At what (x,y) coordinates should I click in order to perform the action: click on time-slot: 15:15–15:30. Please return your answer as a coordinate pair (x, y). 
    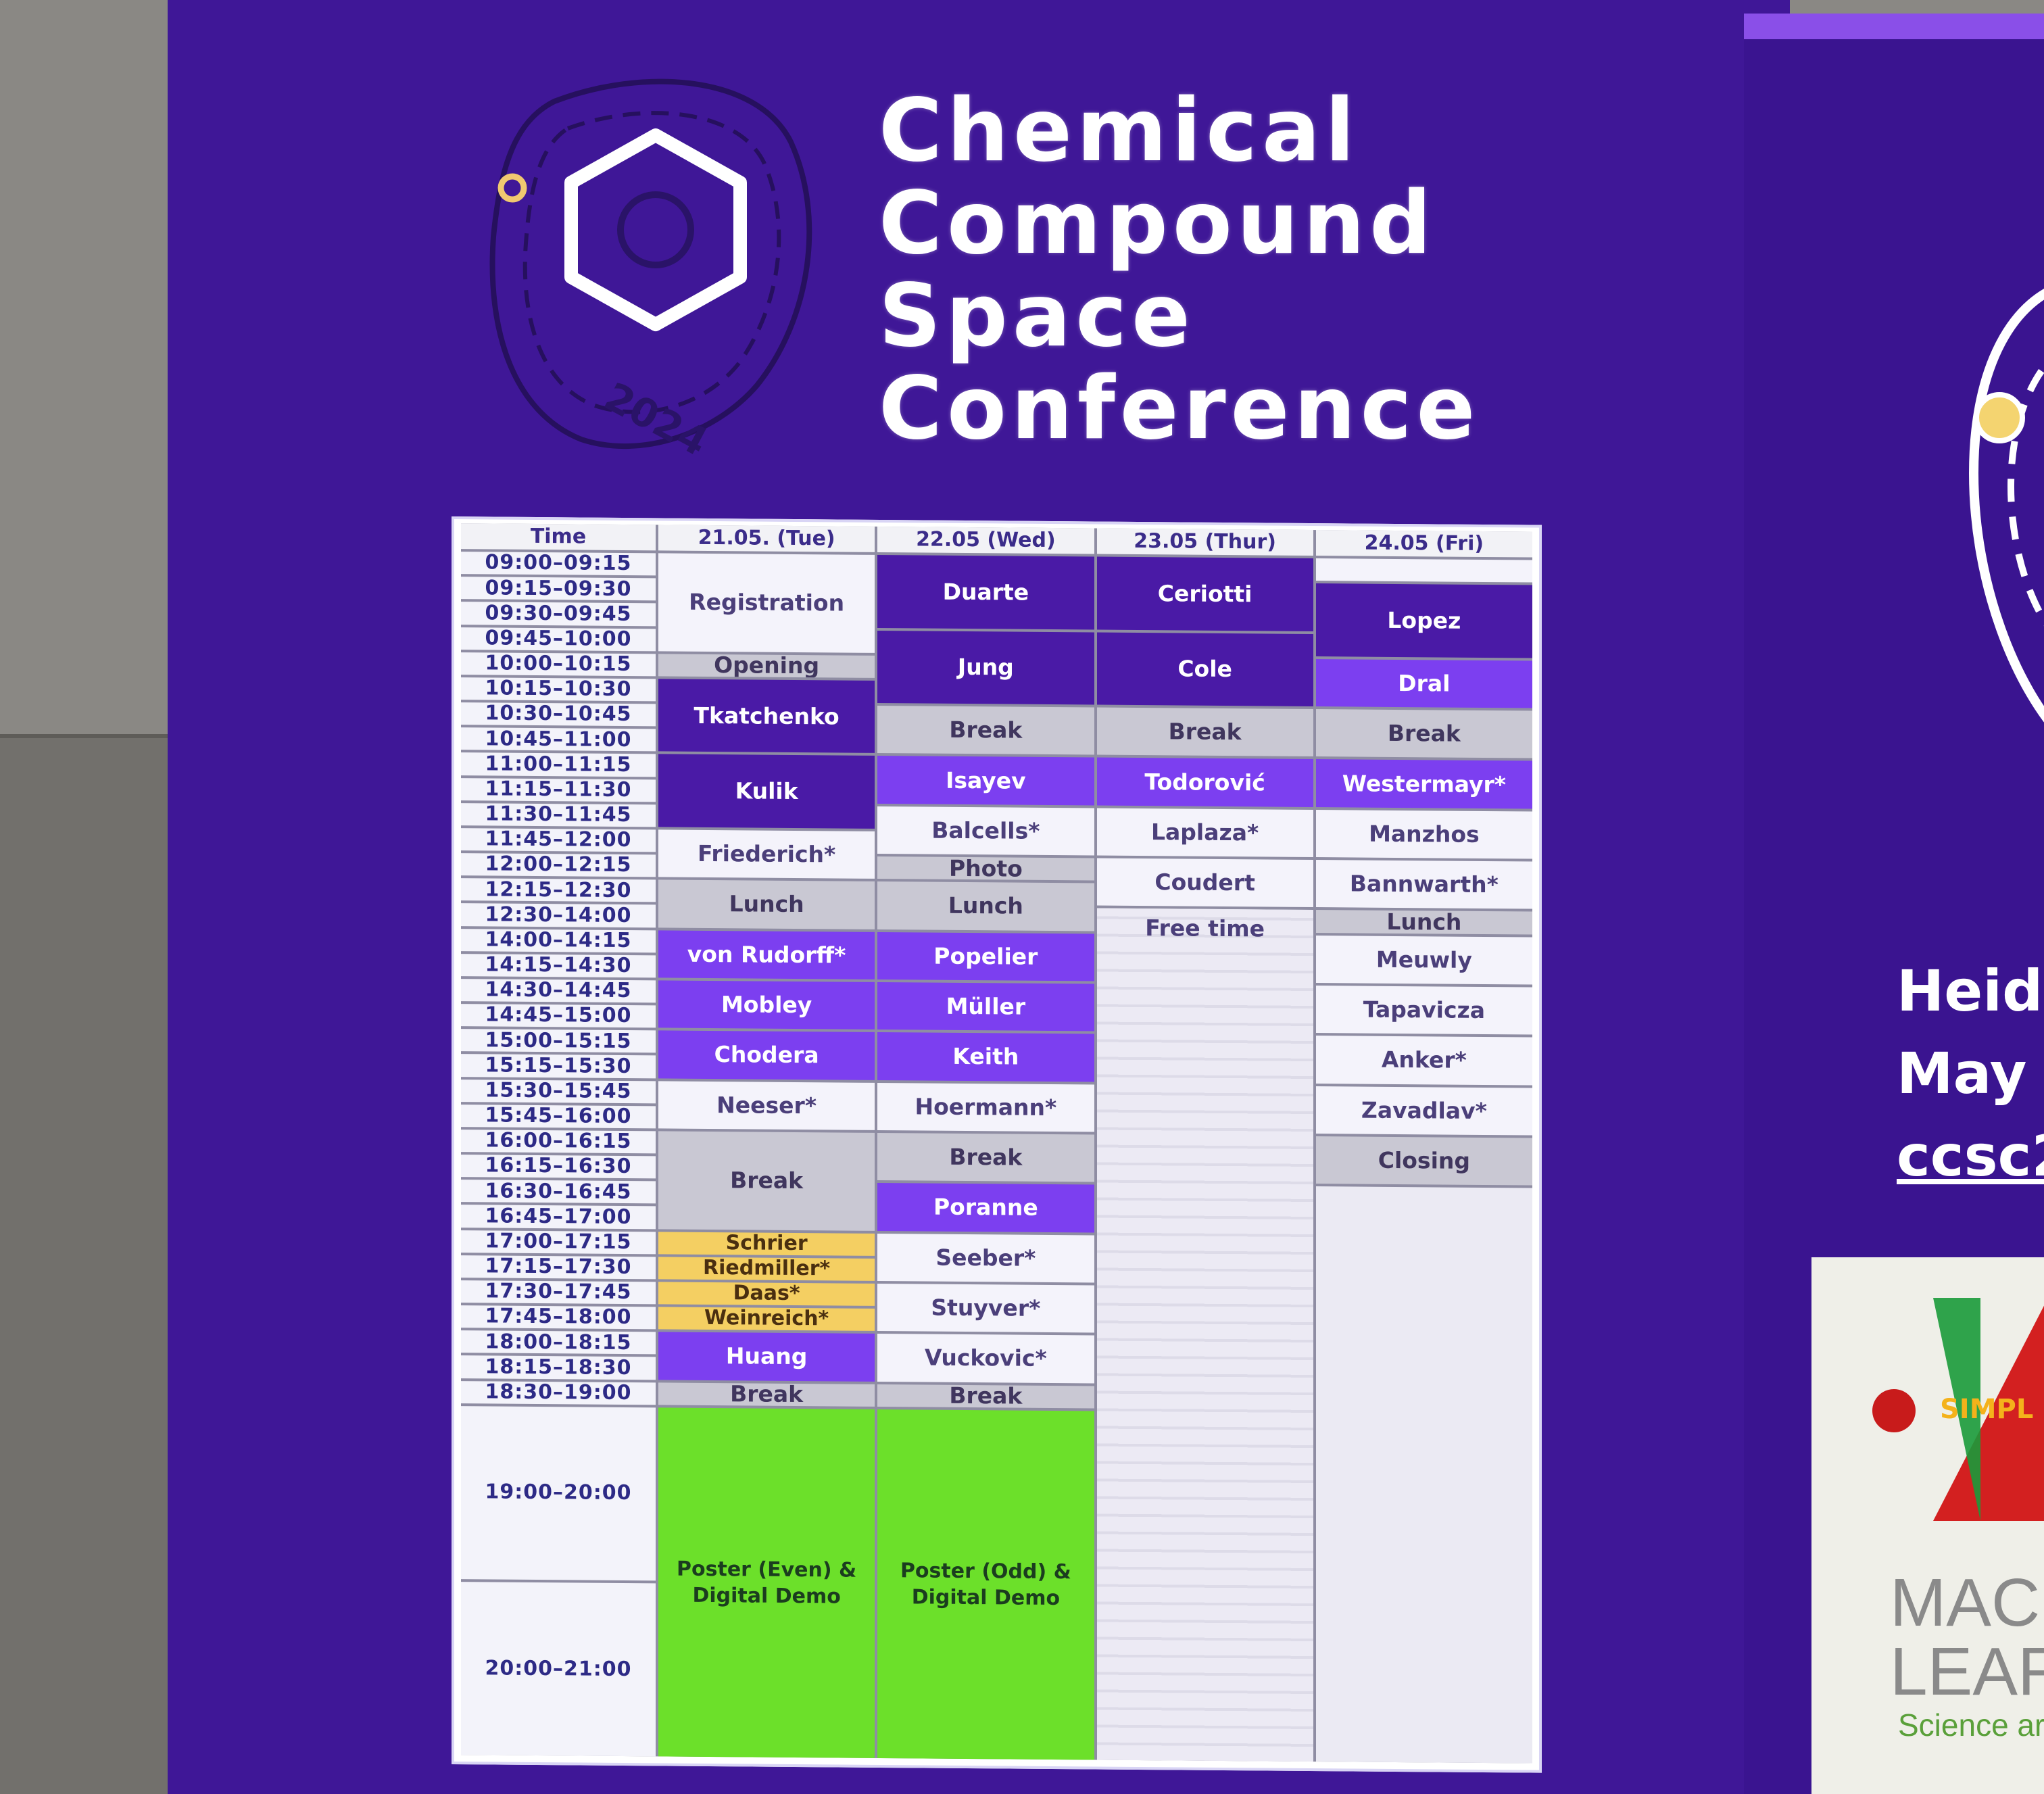
    Looking at the image, I should click on (558, 1066).